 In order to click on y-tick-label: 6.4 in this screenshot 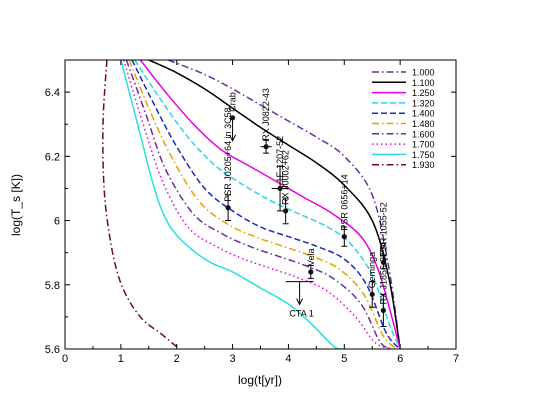, I will do `click(52, 93)`.